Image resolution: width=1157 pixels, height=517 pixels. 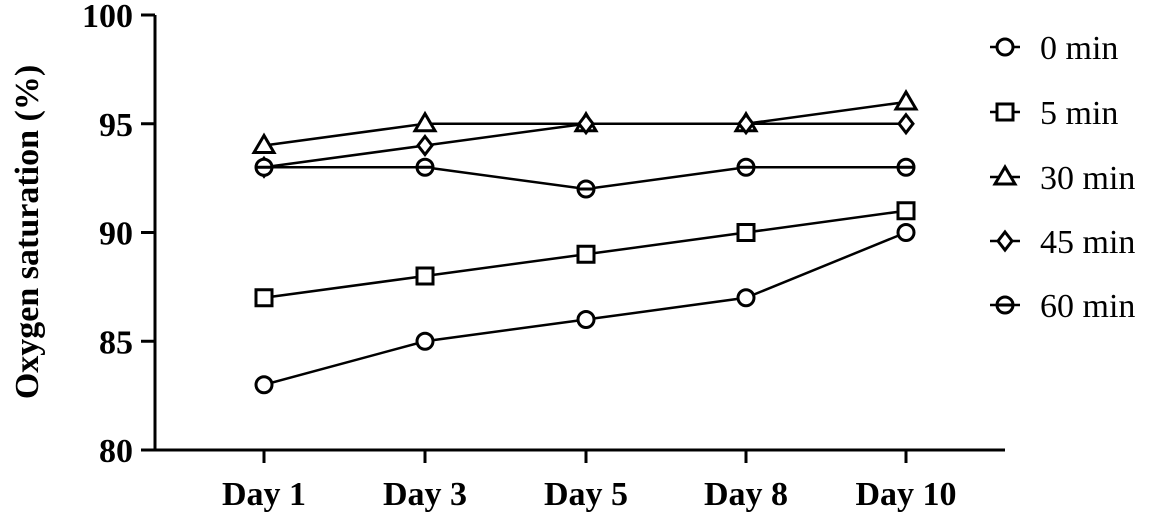 I want to click on legend: 0 min 5 min 30 min 45 min 60 min, so click(x=1062, y=177).